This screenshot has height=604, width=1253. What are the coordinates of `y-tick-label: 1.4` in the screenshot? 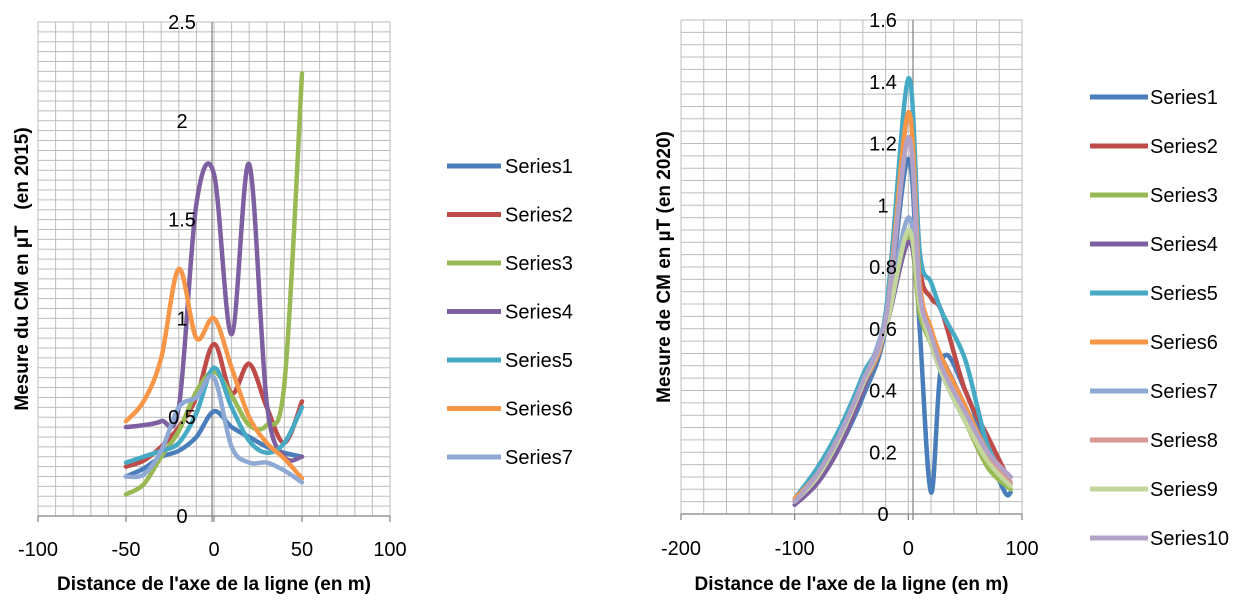 It's located at (883, 83).